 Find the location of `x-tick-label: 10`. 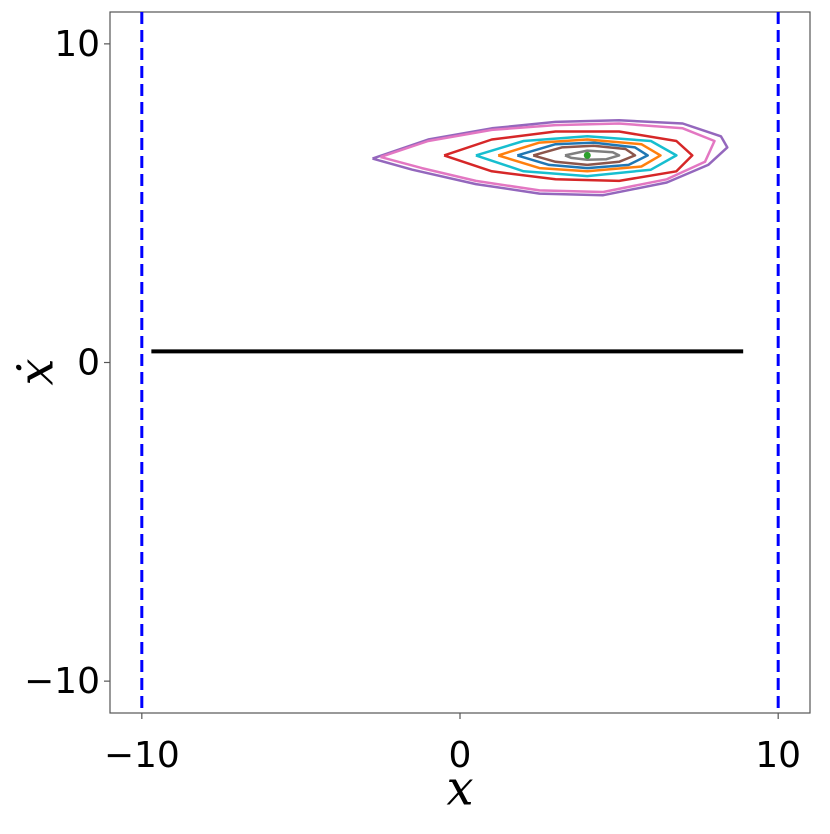

x-tick-label: 10 is located at coordinates (778, 755).